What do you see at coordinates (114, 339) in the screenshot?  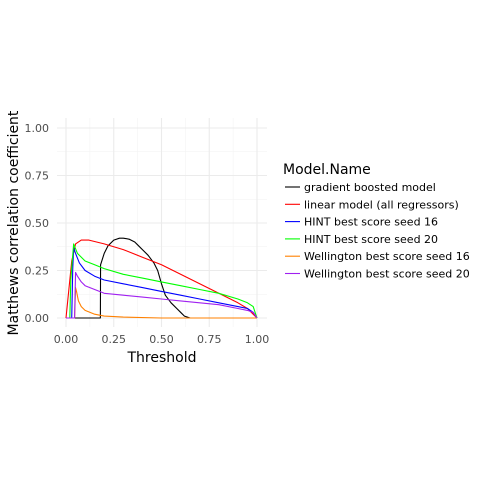 I see `x-tick-label: 0.25` at bounding box center [114, 339].